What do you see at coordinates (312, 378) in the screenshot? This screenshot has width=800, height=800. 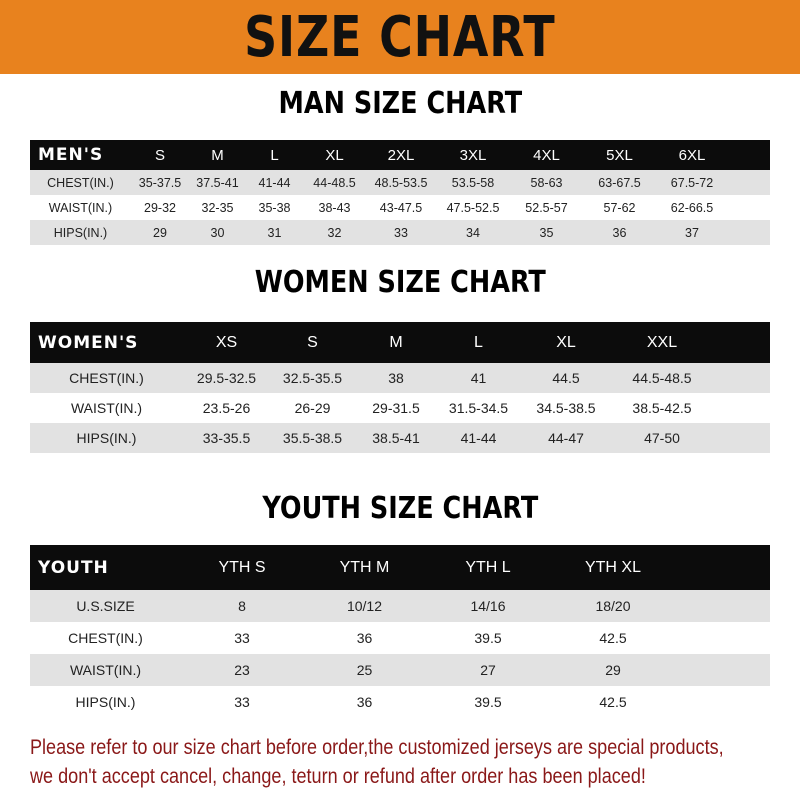 I see `measurement-cell: 32.5-35.5` at bounding box center [312, 378].